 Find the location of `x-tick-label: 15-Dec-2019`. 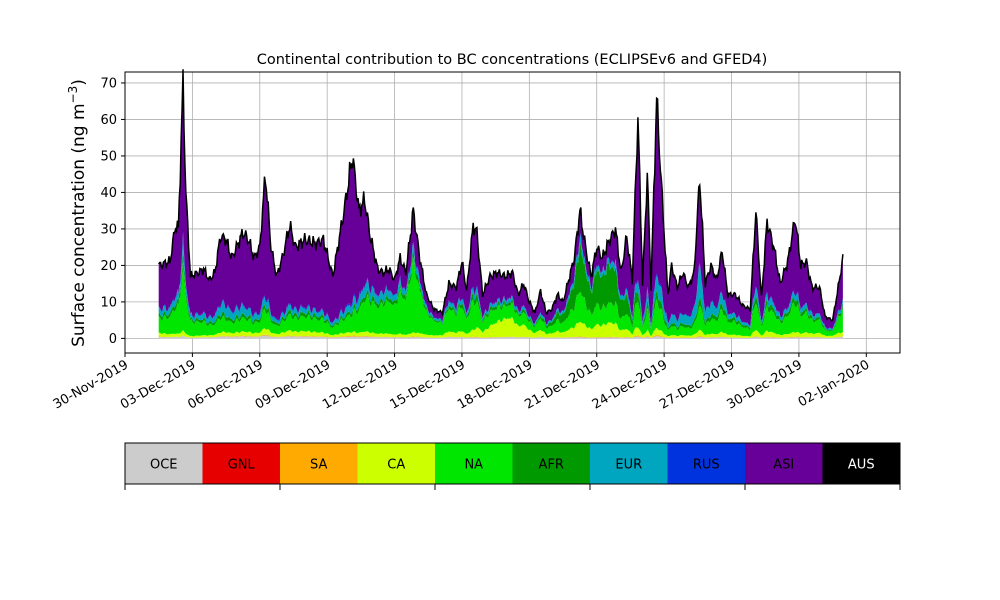

x-tick-label: 15-Dec-2019 is located at coordinates (428, 384).